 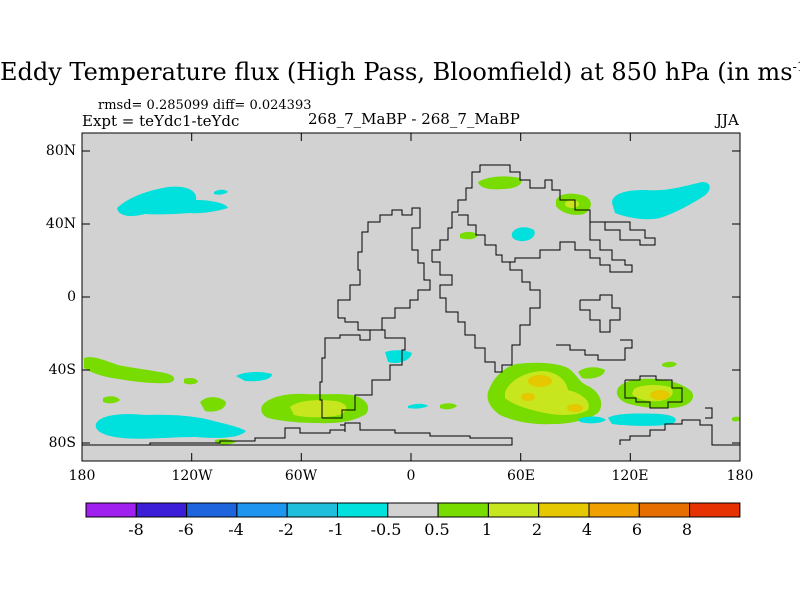 What do you see at coordinates (661, 201) in the screenshot?
I see `anomaly-ne-pacific` at bounding box center [661, 201].